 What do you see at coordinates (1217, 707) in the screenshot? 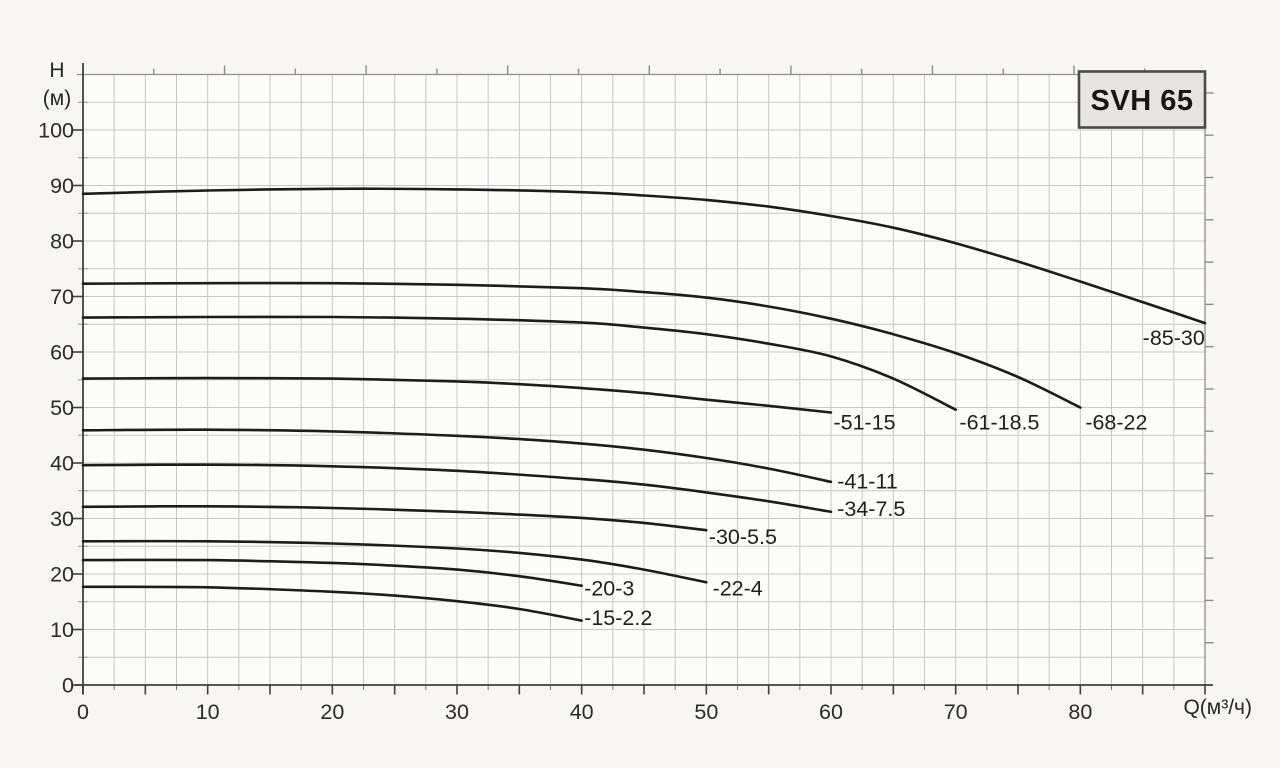
I see `x-axis-title: Q(м³/ч)` at bounding box center [1217, 707].